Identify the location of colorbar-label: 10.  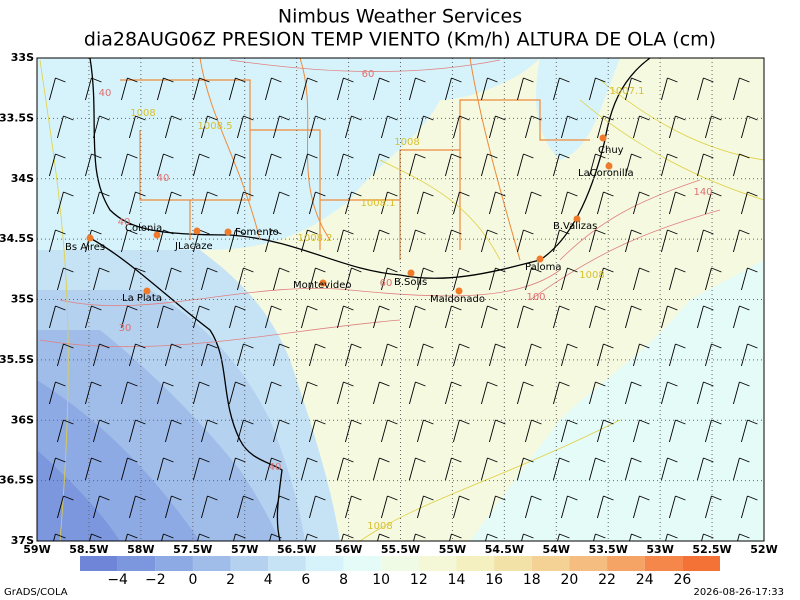
(381, 580).